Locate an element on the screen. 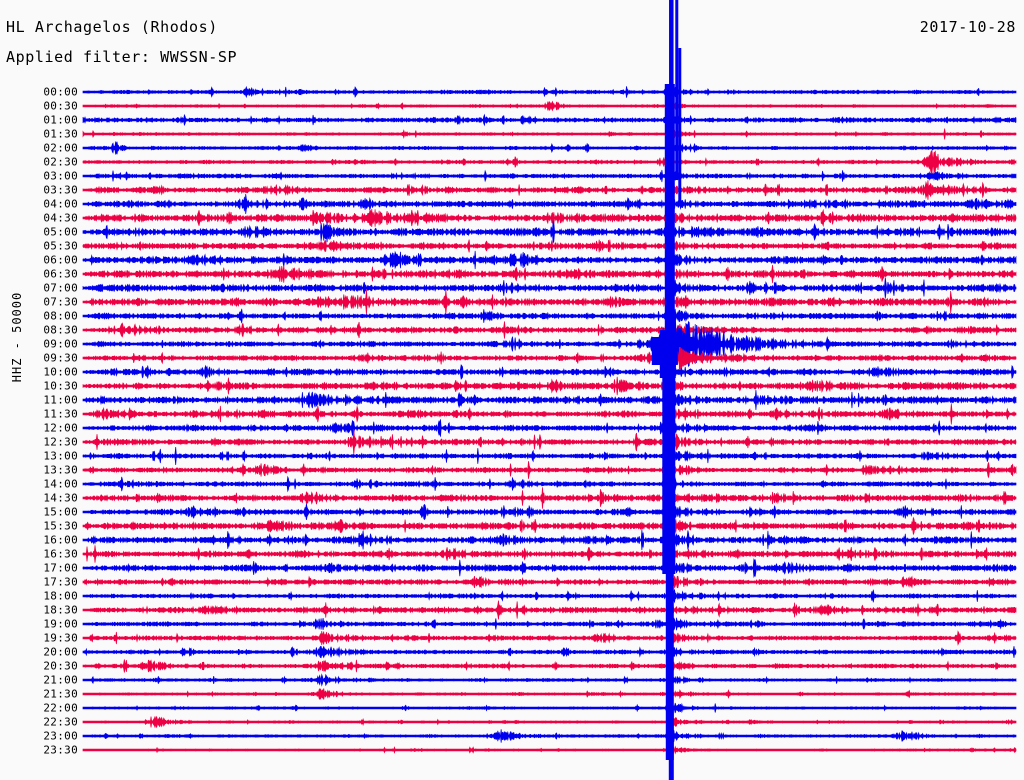  trace-1930 is located at coordinates (549, 638).